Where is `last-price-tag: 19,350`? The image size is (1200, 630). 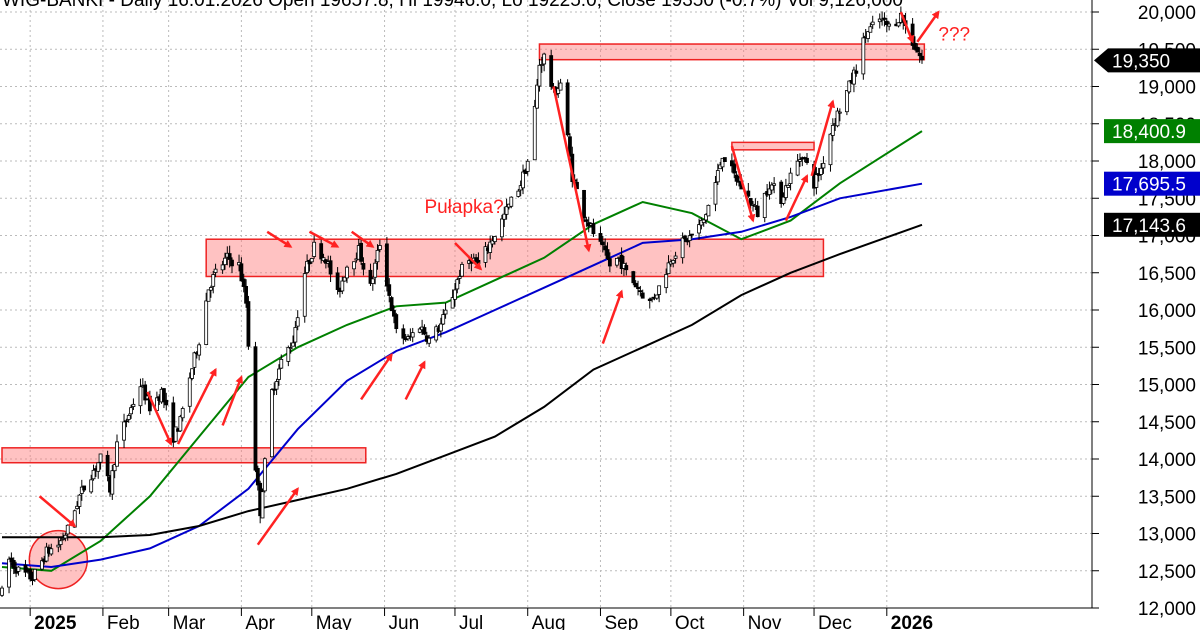 last-price-tag: 19,350 is located at coordinates (1141, 61).